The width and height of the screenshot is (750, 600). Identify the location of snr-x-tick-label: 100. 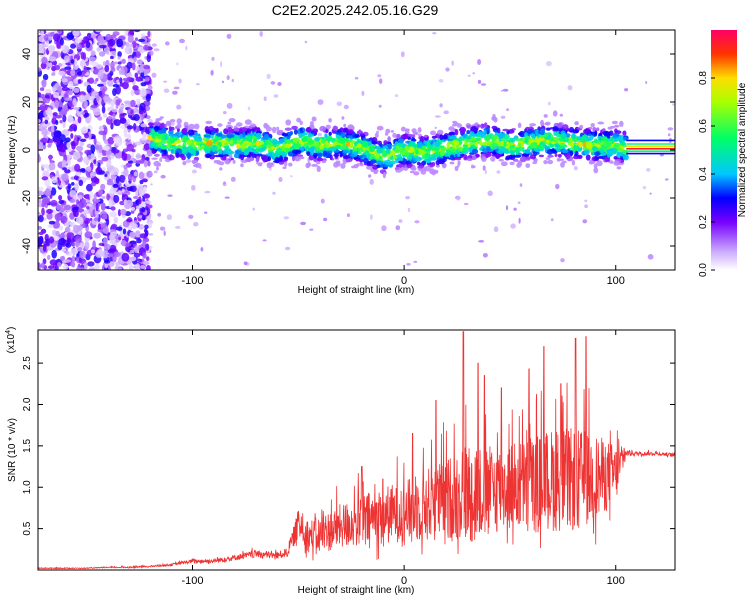
(616, 581).